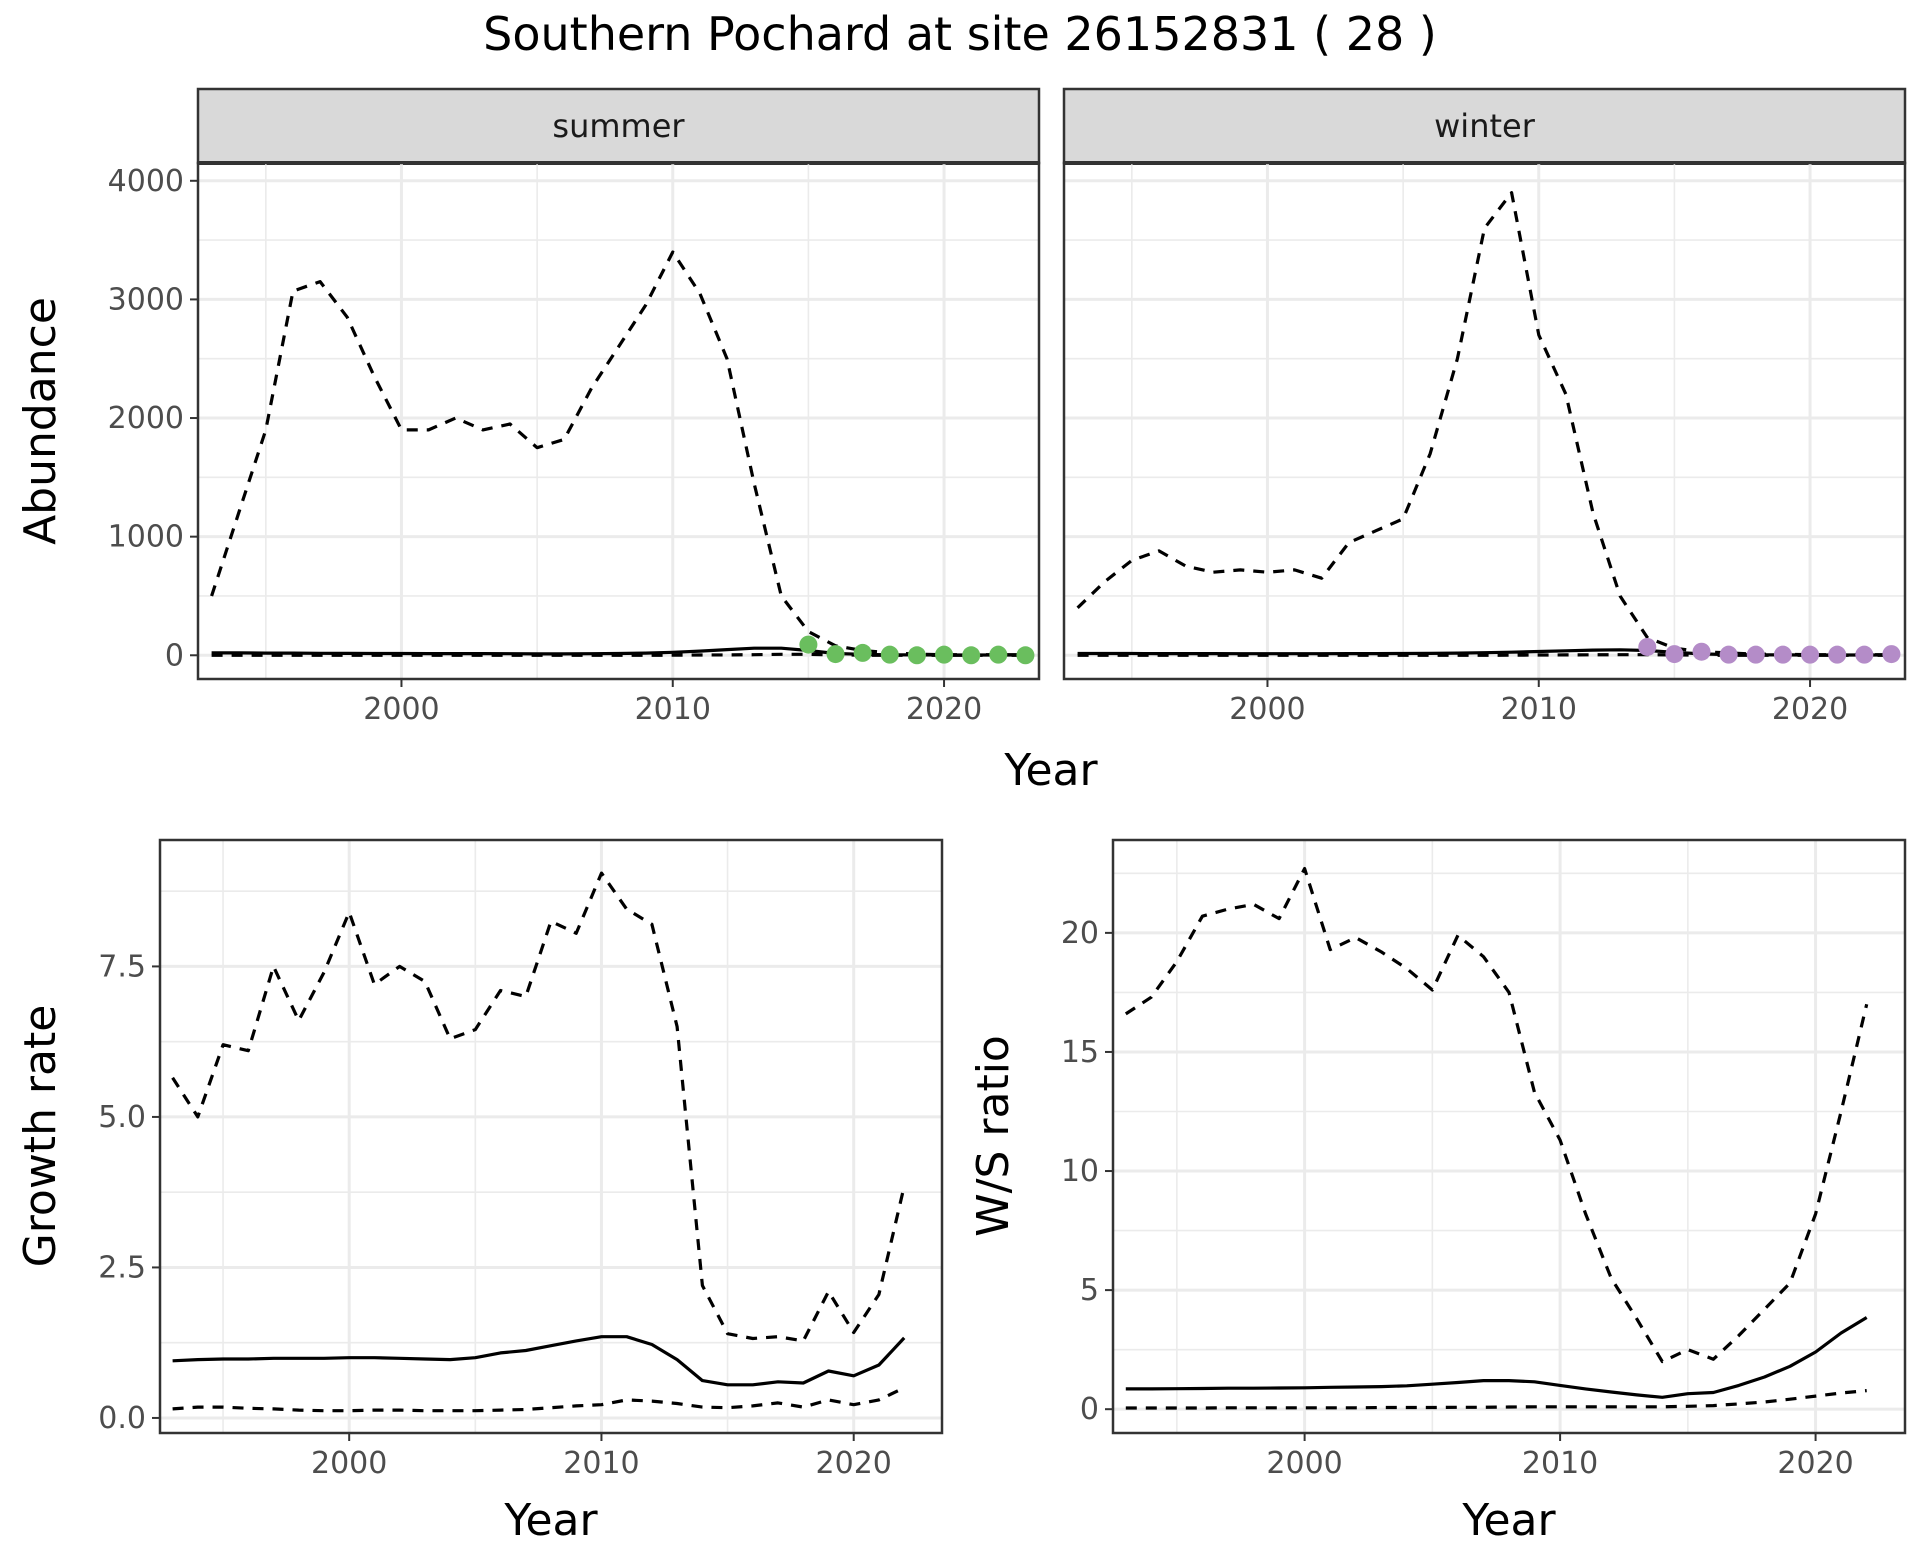  I want to click on abundance-panel-winter, so click(1484, 421).